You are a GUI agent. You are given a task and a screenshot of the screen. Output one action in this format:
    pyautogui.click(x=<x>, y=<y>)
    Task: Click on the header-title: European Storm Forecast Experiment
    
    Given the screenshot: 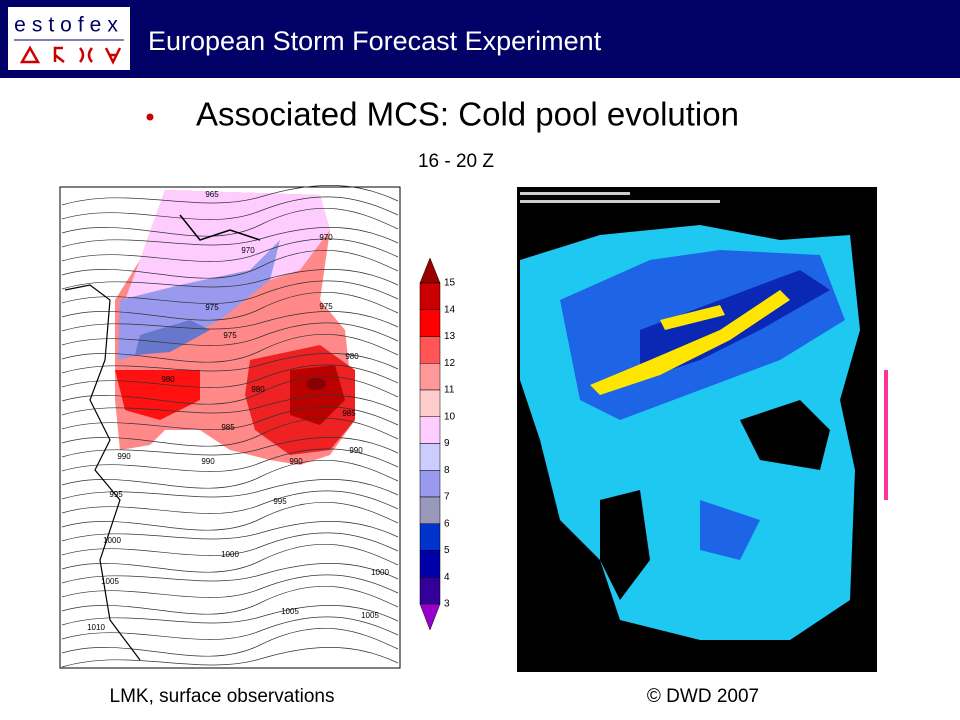 What is the action you would take?
    pyautogui.click(x=375, y=41)
    